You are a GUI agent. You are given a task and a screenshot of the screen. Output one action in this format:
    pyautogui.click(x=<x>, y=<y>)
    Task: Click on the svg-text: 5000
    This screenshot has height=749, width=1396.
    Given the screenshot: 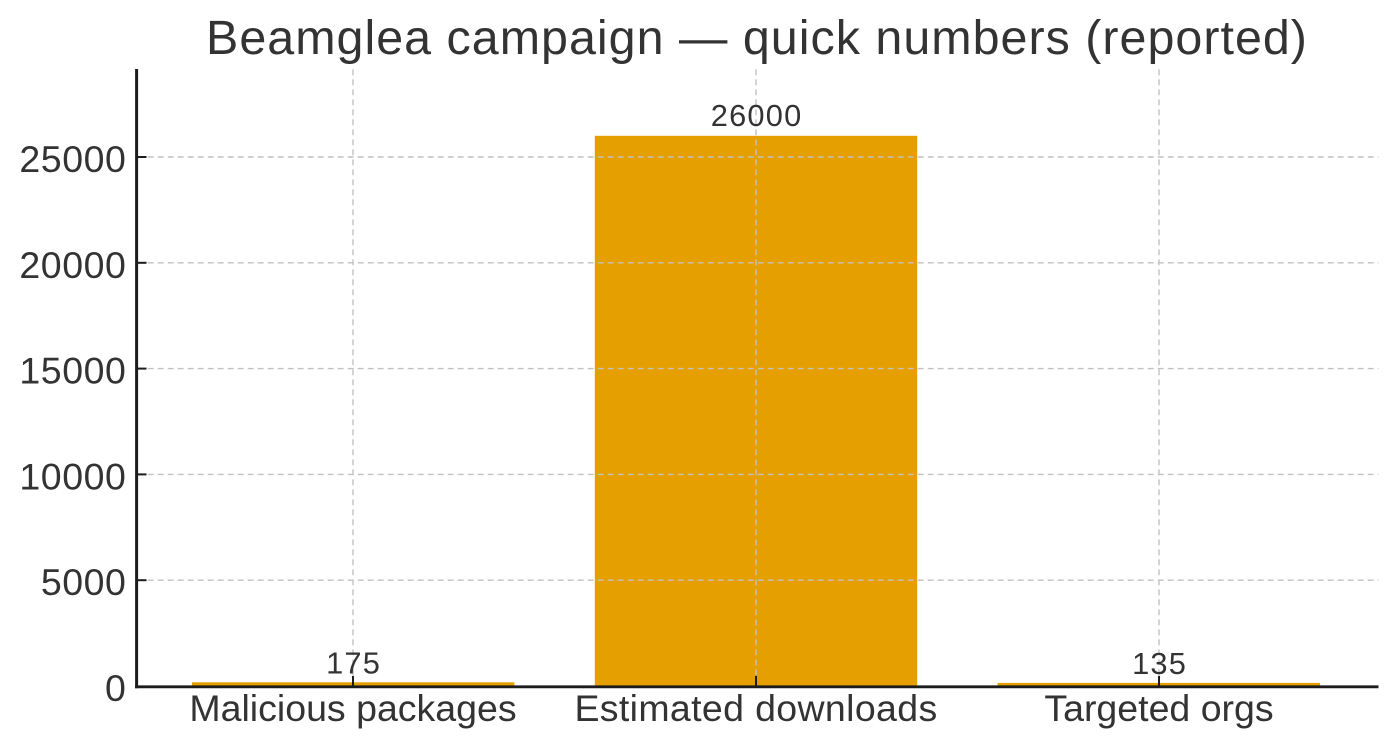 What is the action you would take?
    pyautogui.click(x=84, y=582)
    